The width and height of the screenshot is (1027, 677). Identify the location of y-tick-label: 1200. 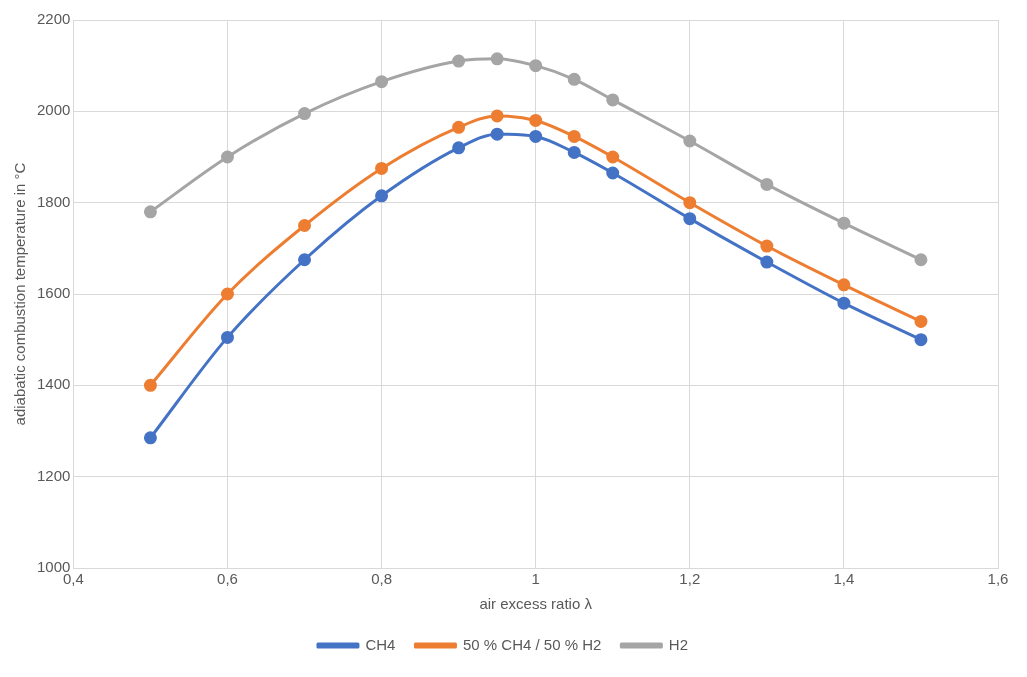
(53, 475).